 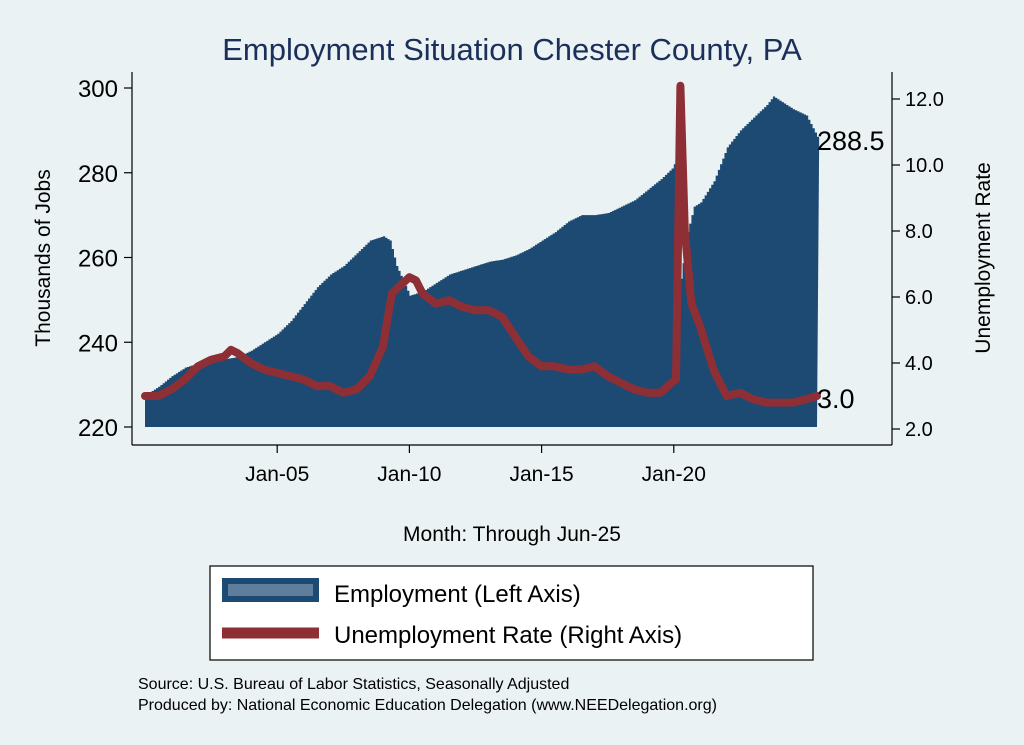 I want to click on legend-swatch-employment-inner, so click(x=270, y=590).